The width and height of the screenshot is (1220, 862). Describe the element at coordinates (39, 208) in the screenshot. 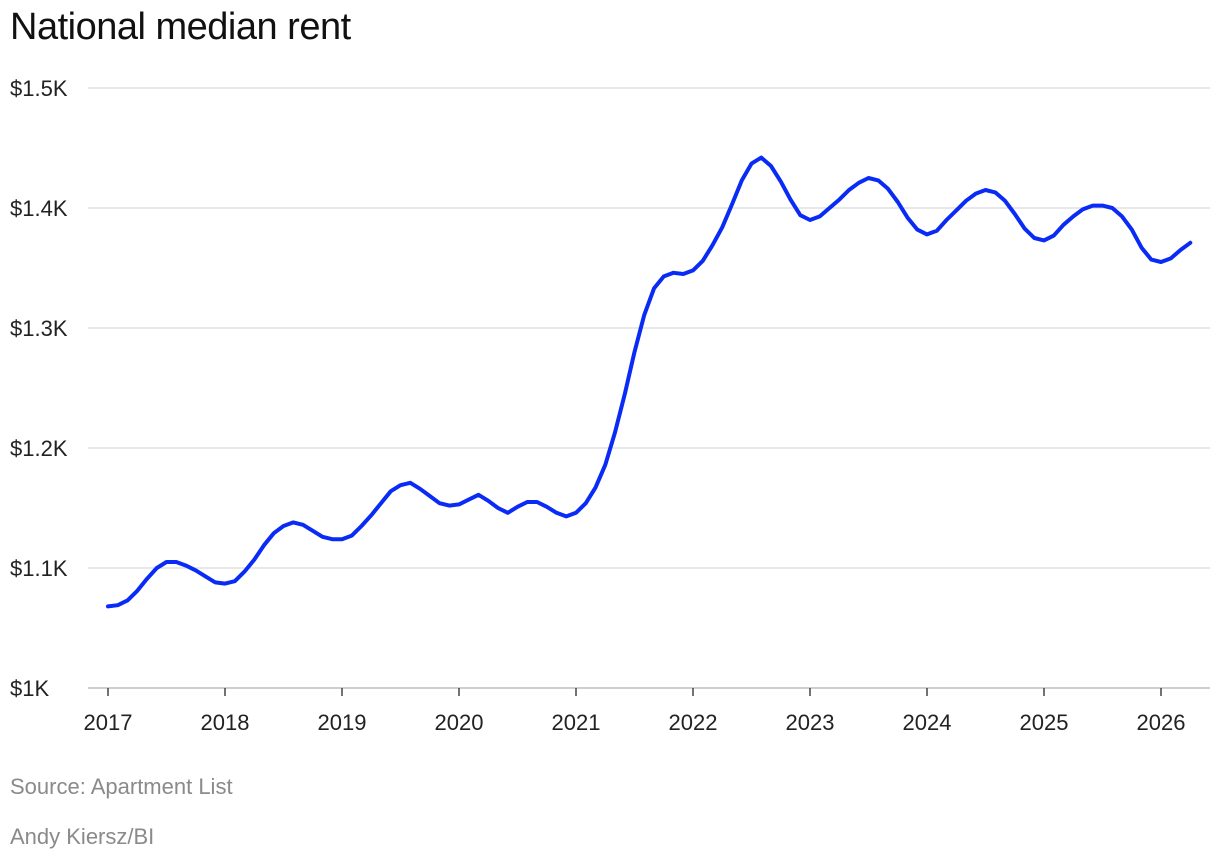

I see `y-tick-label: $1.4K` at that location.